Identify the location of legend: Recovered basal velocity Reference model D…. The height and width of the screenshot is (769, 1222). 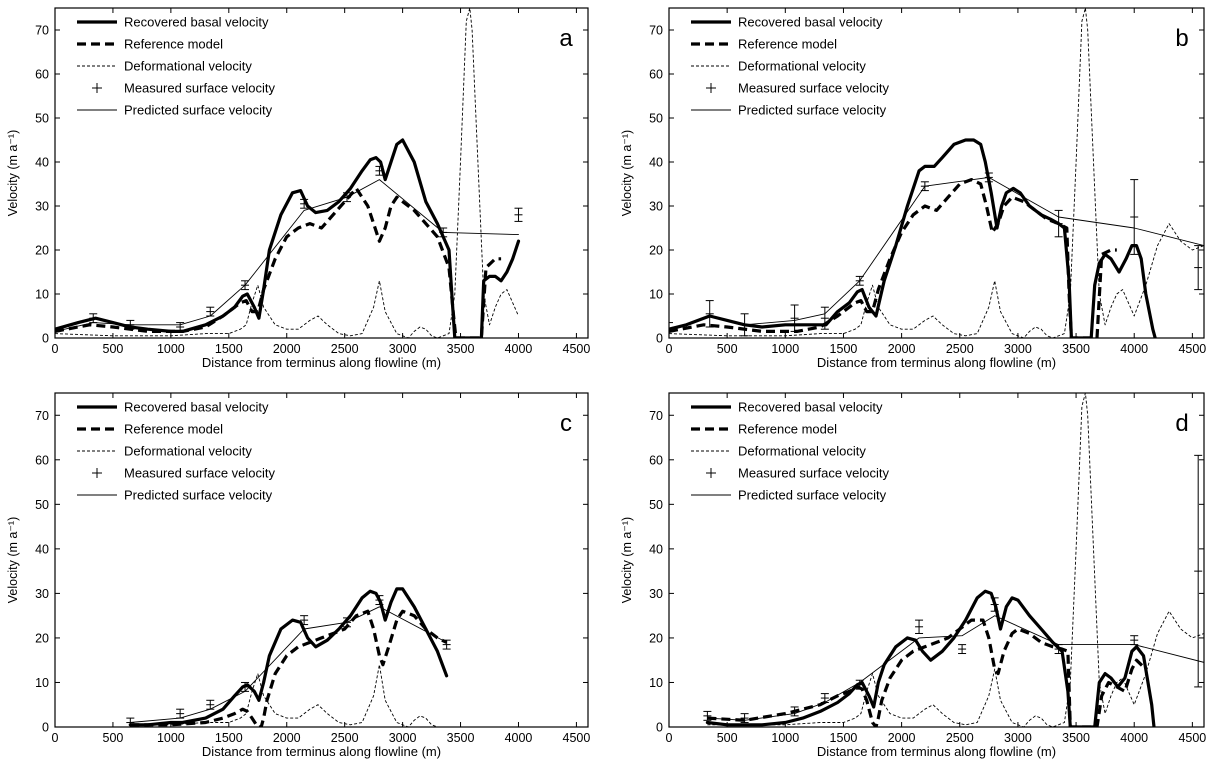
(176, 66).